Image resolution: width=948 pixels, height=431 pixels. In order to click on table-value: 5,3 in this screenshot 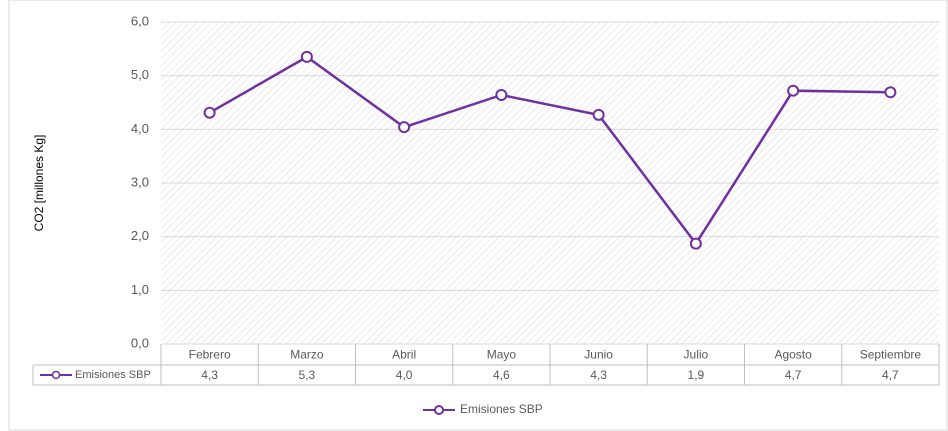, I will do `click(307, 375)`.